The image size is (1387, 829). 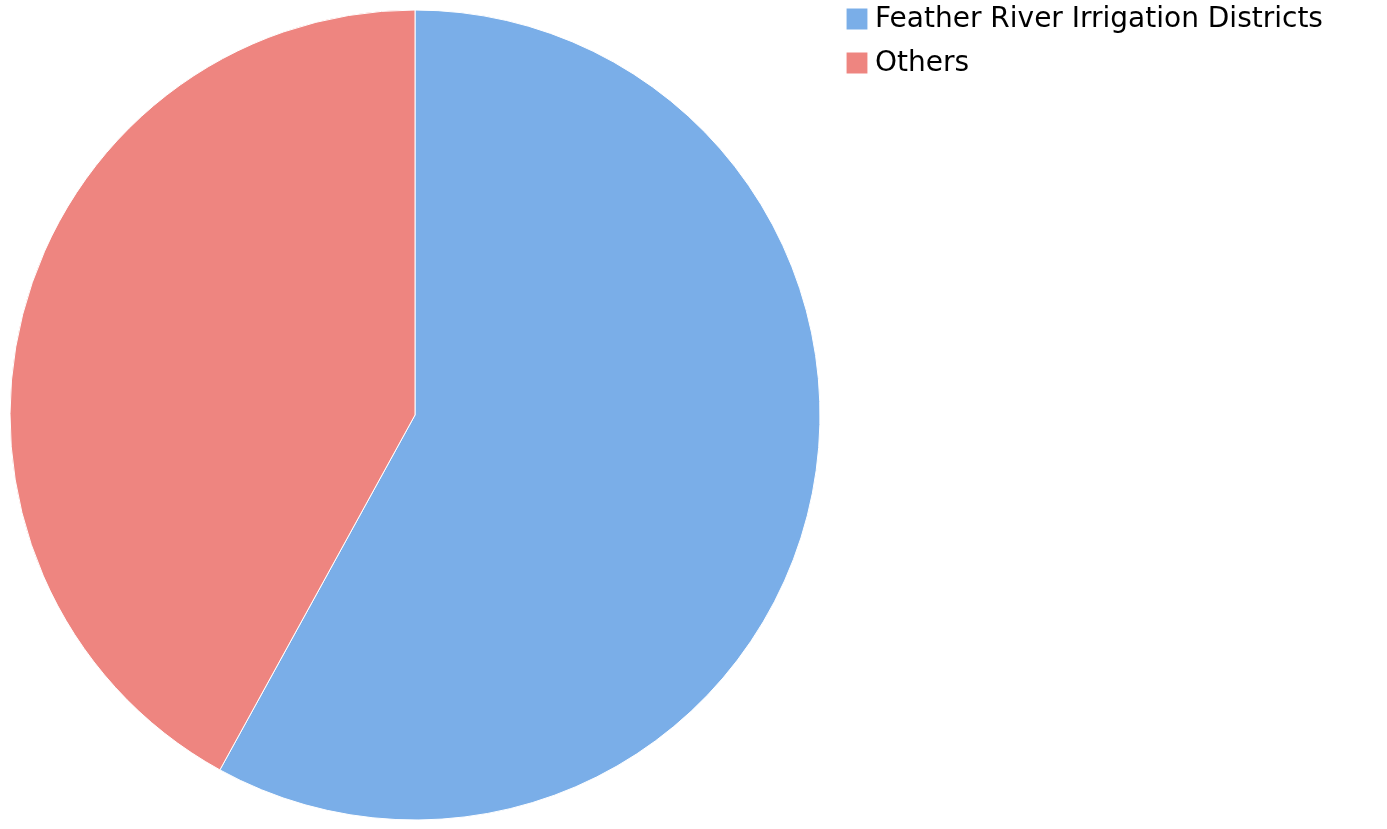 I want to click on legend-label: Feather River Irrigation Districts, so click(x=1099, y=17).